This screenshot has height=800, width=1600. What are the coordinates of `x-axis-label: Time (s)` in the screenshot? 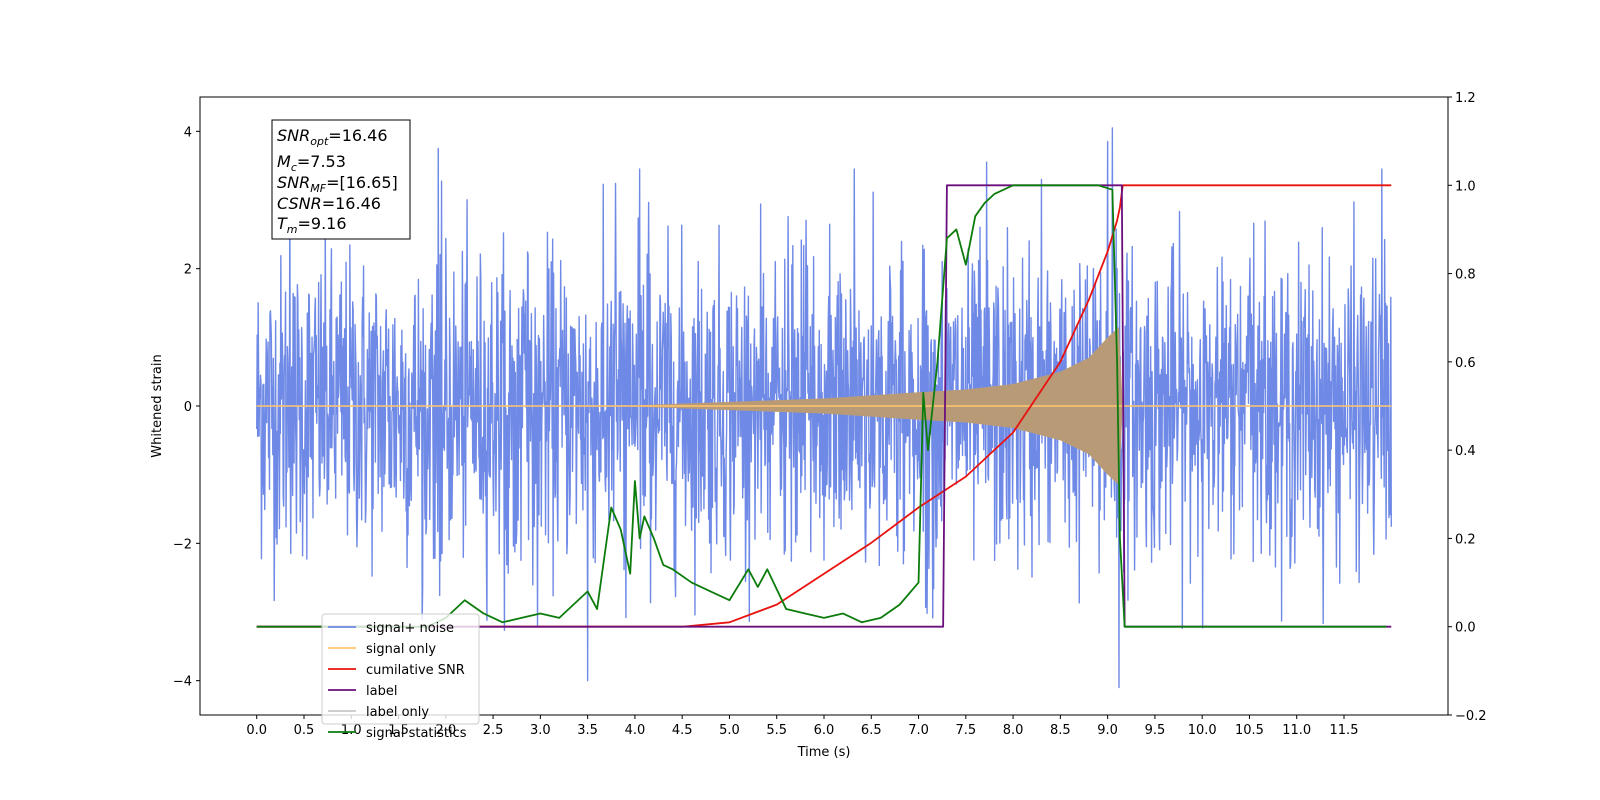 It's located at (824, 752).